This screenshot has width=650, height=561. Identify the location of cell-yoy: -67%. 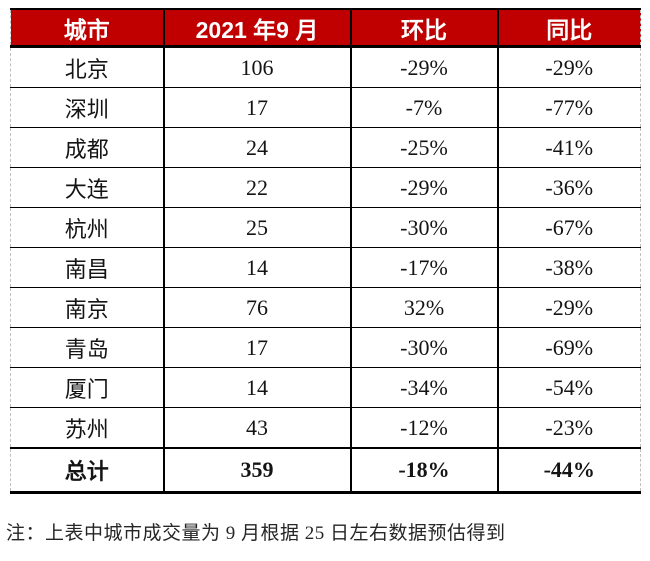
(568, 227).